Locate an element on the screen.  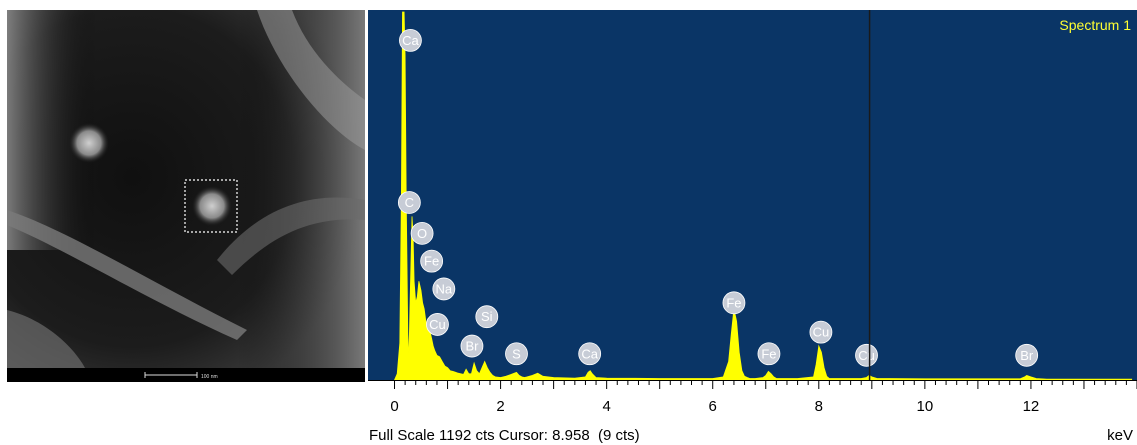
element-label-text: S is located at coordinates (516, 353).